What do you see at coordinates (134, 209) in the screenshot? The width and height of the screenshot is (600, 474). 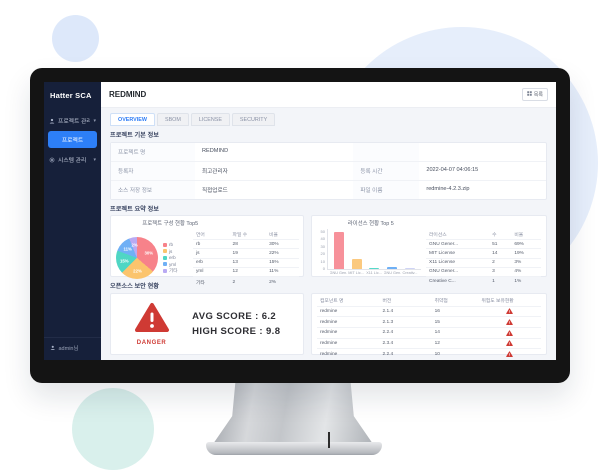 I see `section-title-summary: 프로젝트 요약 정보` at bounding box center [134, 209].